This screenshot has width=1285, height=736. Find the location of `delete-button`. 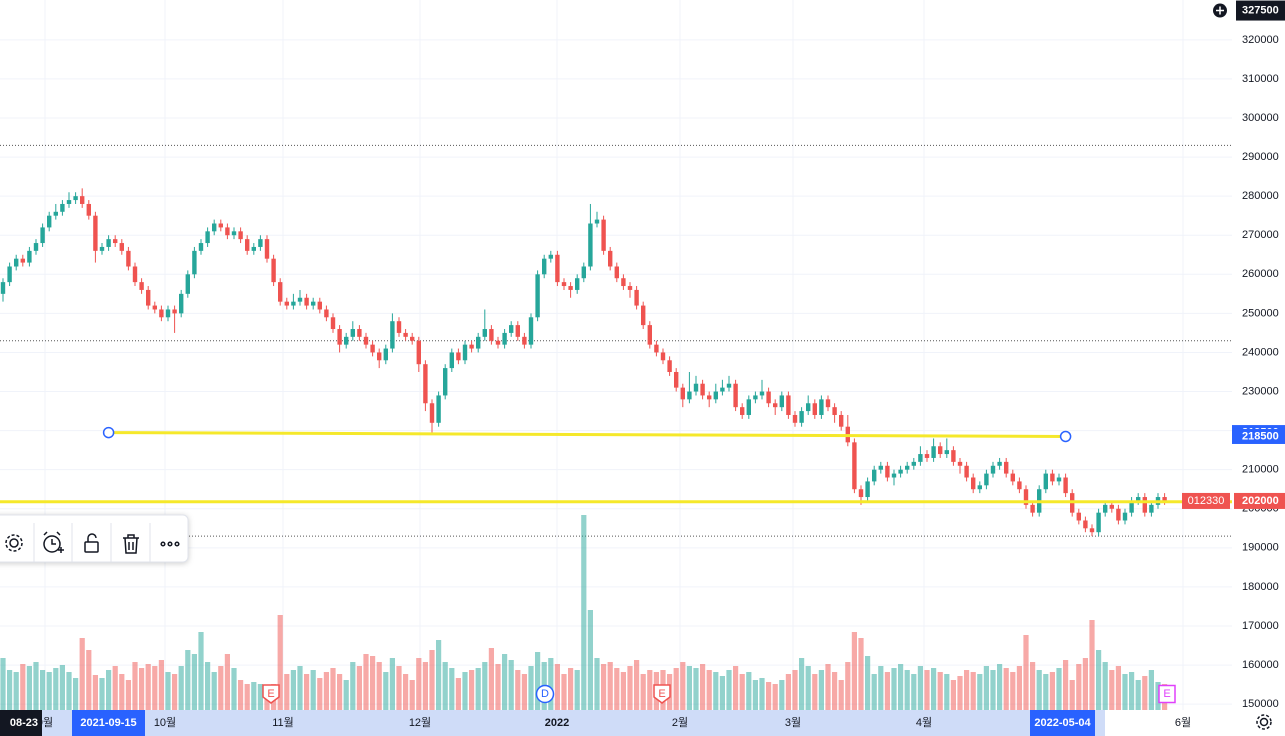

delete-button is located at coordinates (131, 544).